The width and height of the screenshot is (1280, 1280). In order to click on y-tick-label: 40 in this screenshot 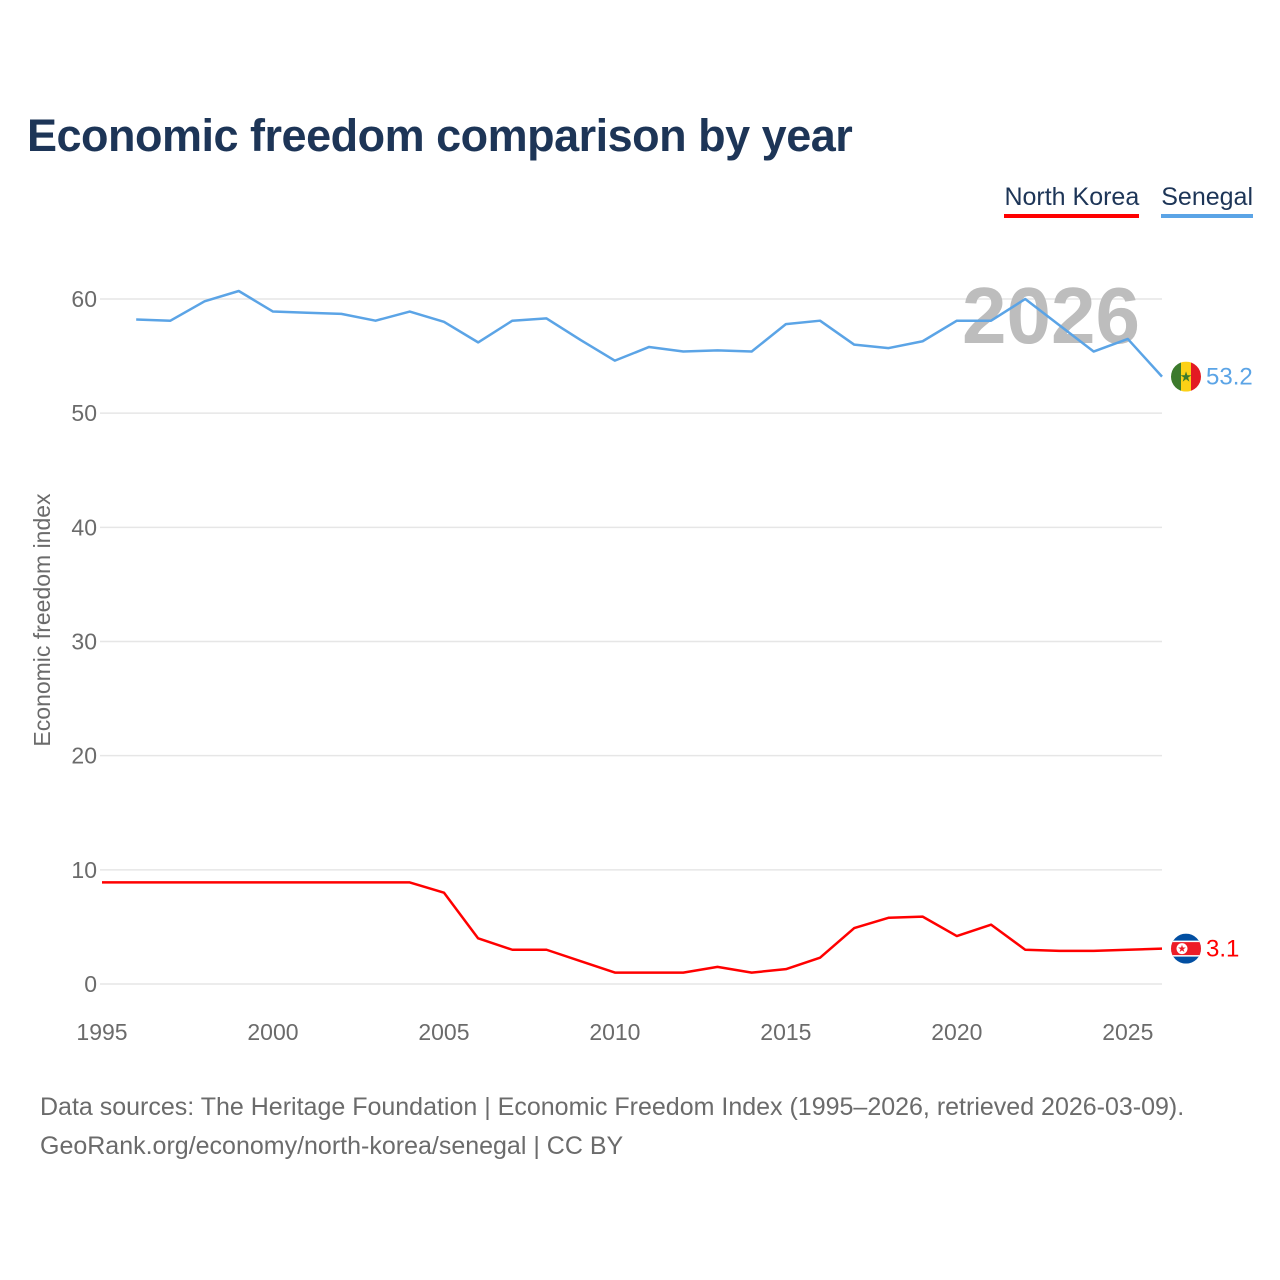, I will do `click(84, 527)`.